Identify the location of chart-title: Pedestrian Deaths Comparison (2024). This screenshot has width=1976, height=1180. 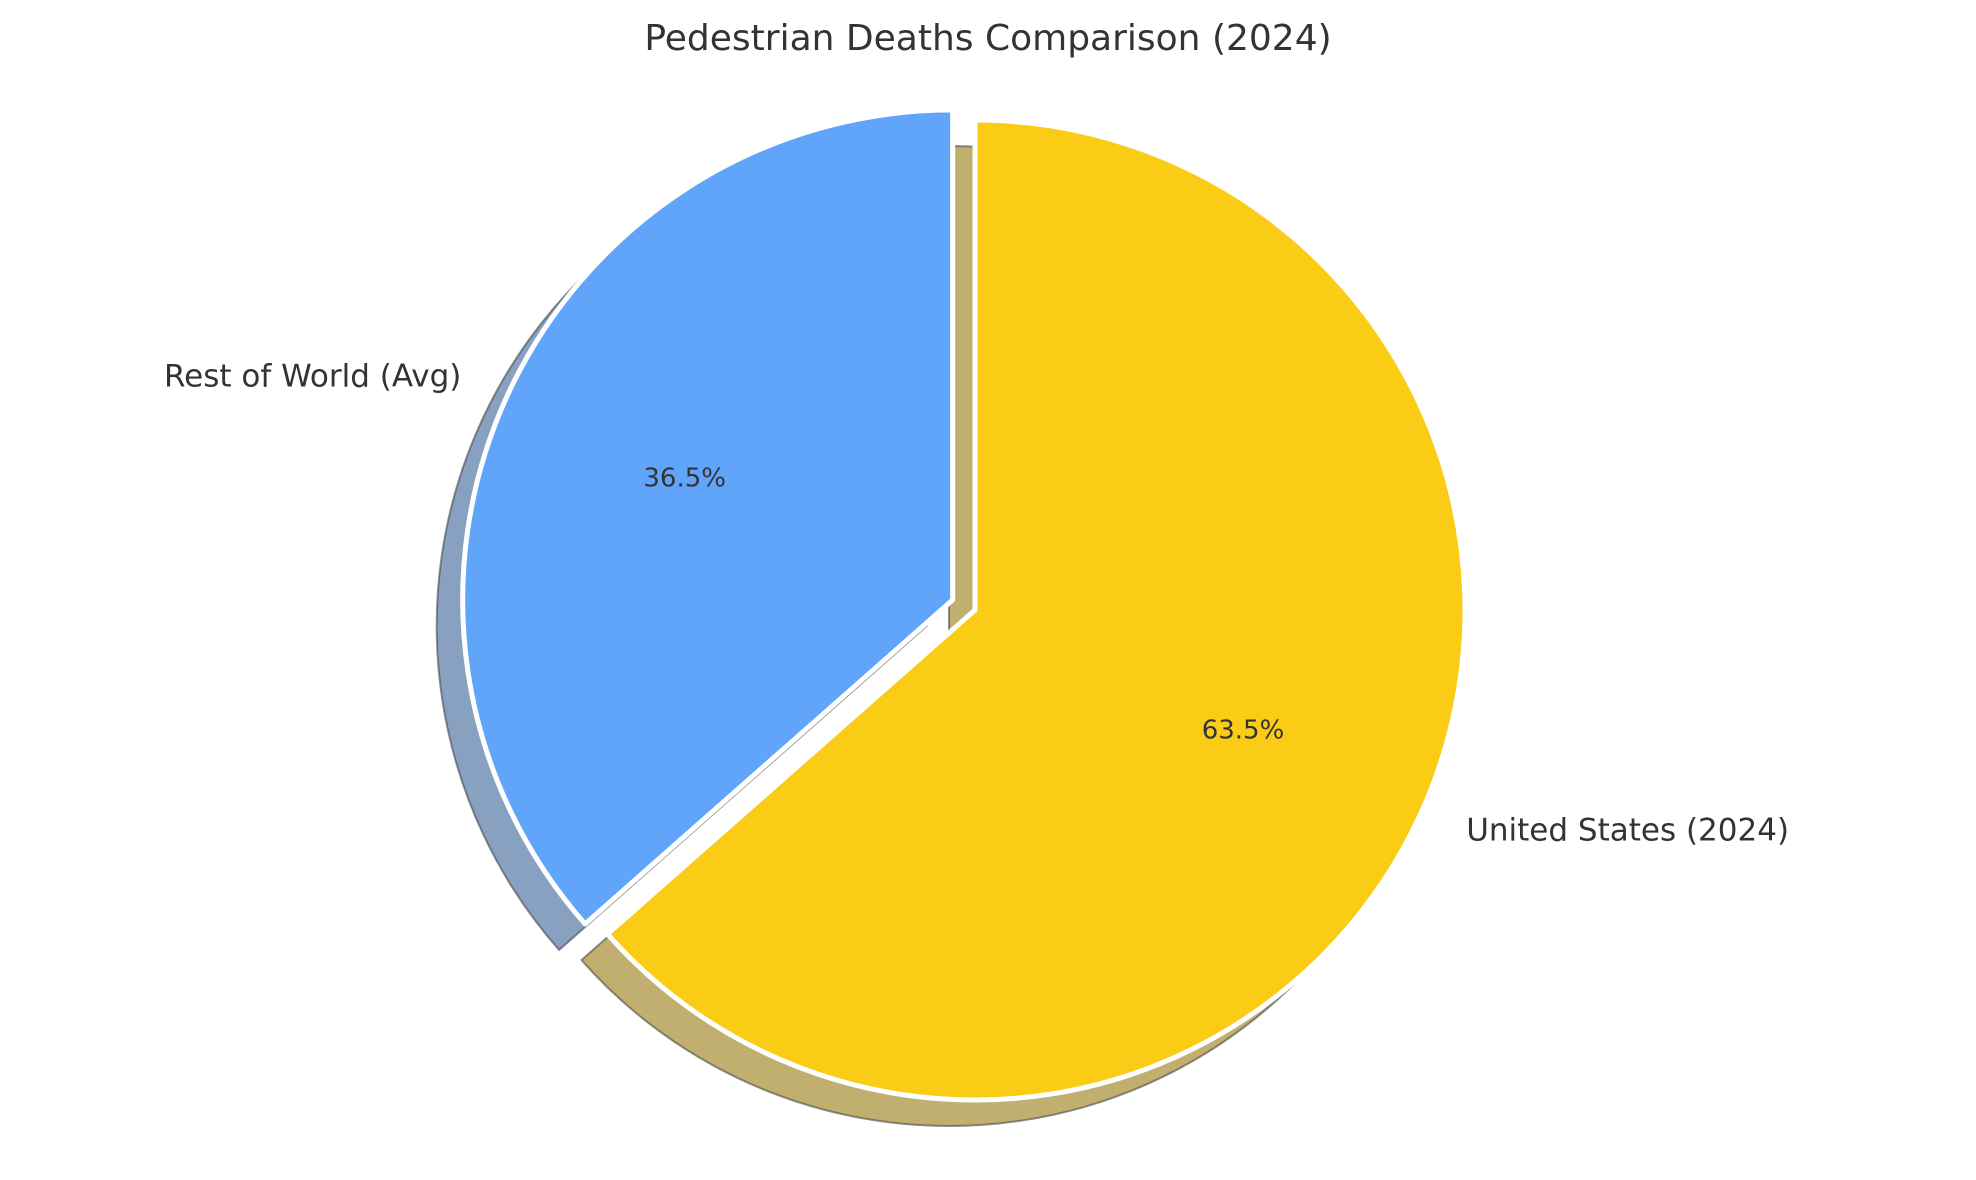
(987, 38).